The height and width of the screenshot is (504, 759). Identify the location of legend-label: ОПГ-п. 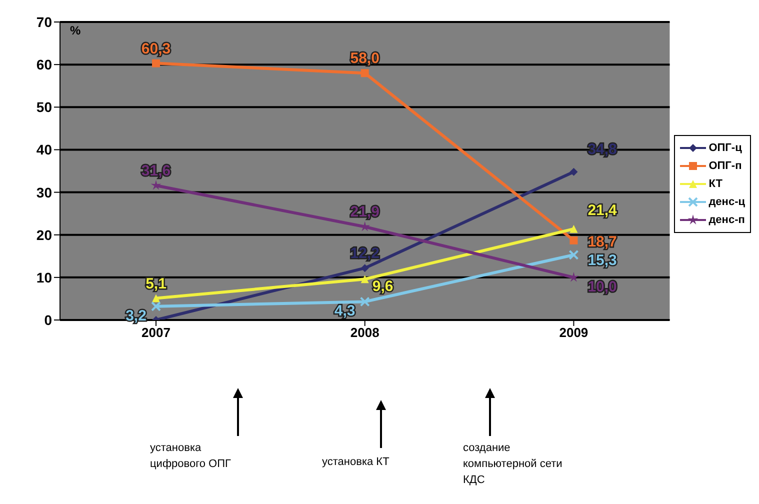
(725, 166).